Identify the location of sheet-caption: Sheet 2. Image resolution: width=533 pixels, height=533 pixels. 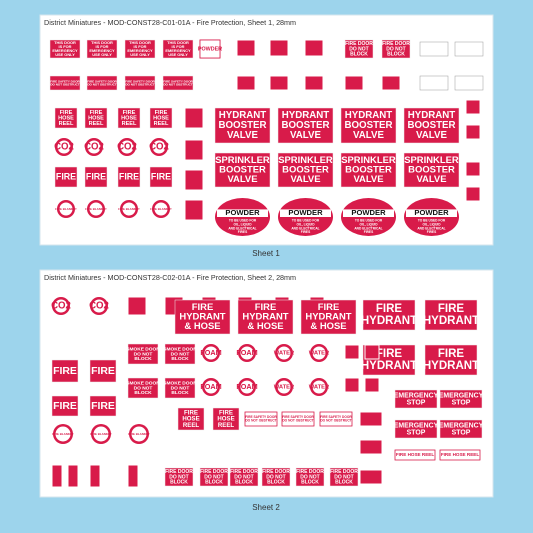
(266, 507).